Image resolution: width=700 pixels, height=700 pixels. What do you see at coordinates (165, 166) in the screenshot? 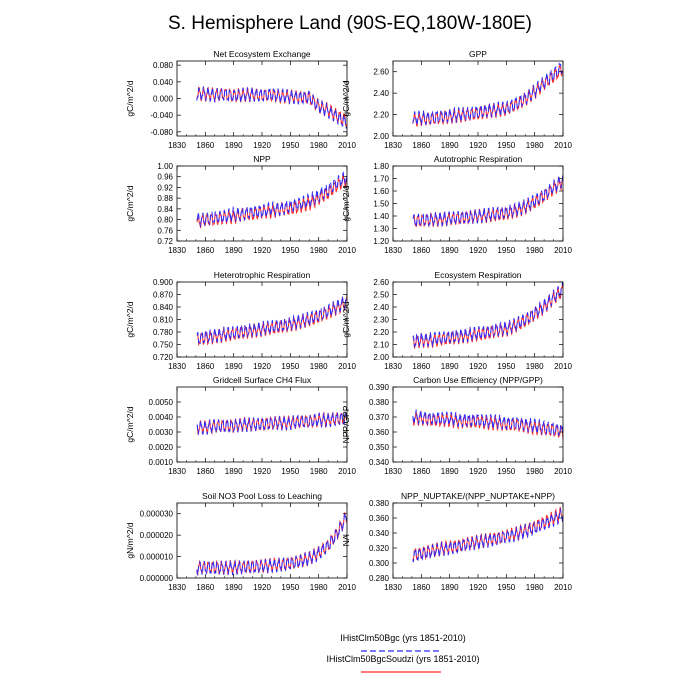
I see `y-tick-label: 1.00` at bounding box center [165, 166].